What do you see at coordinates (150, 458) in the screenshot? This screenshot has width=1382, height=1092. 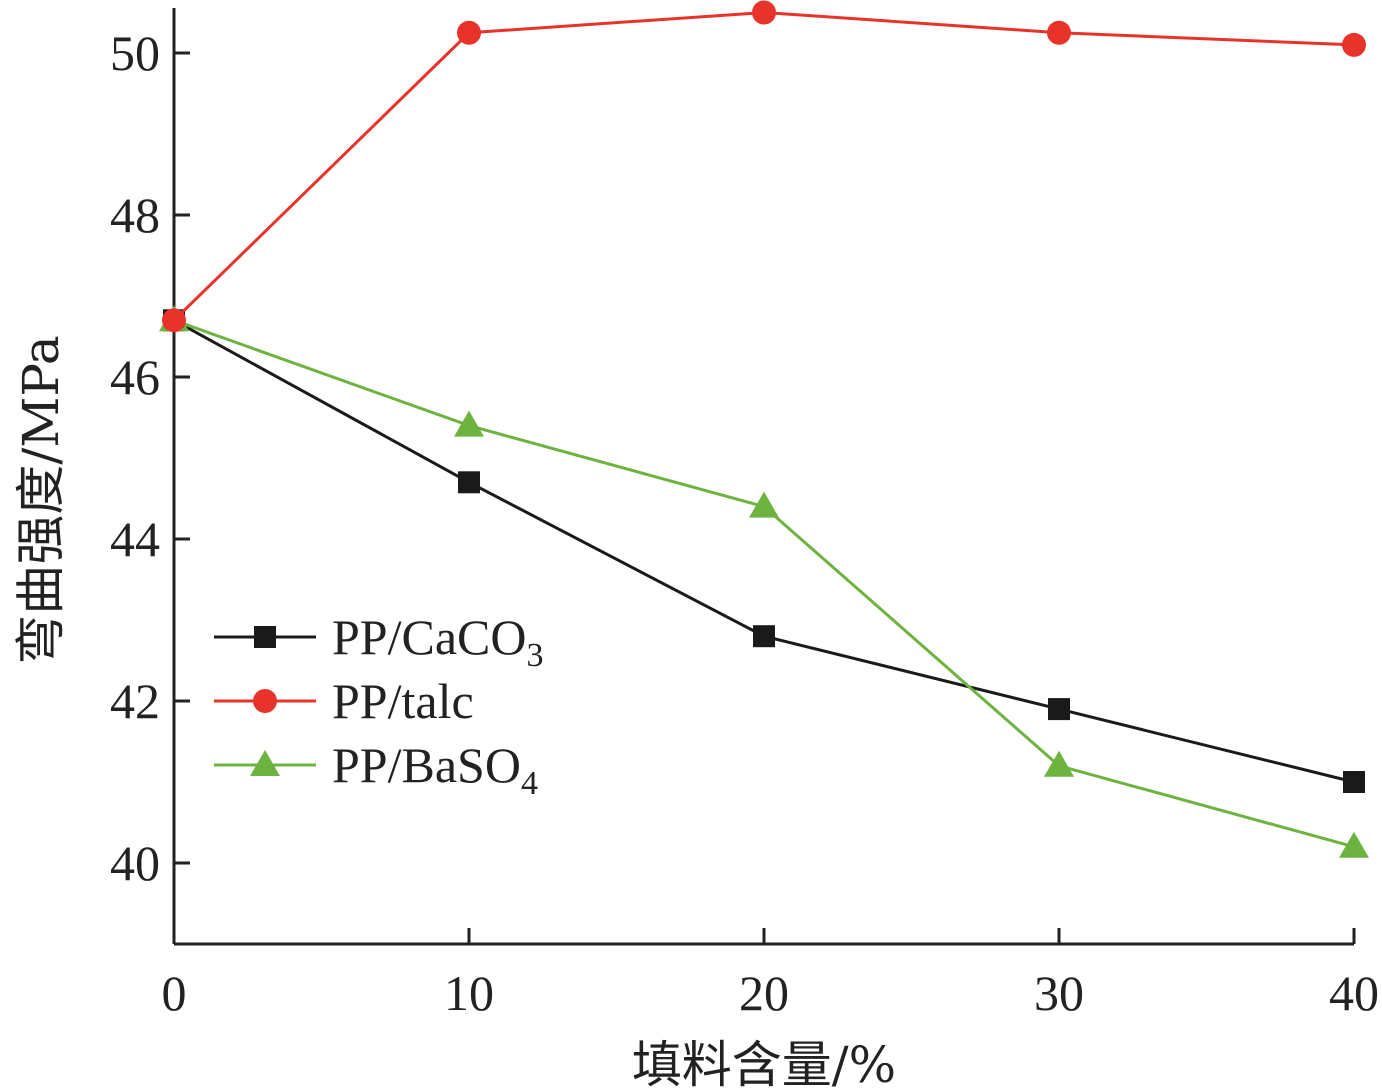 I see `y-ticks: 40 42 44 46 48 50` at bounding box center [150, 458].